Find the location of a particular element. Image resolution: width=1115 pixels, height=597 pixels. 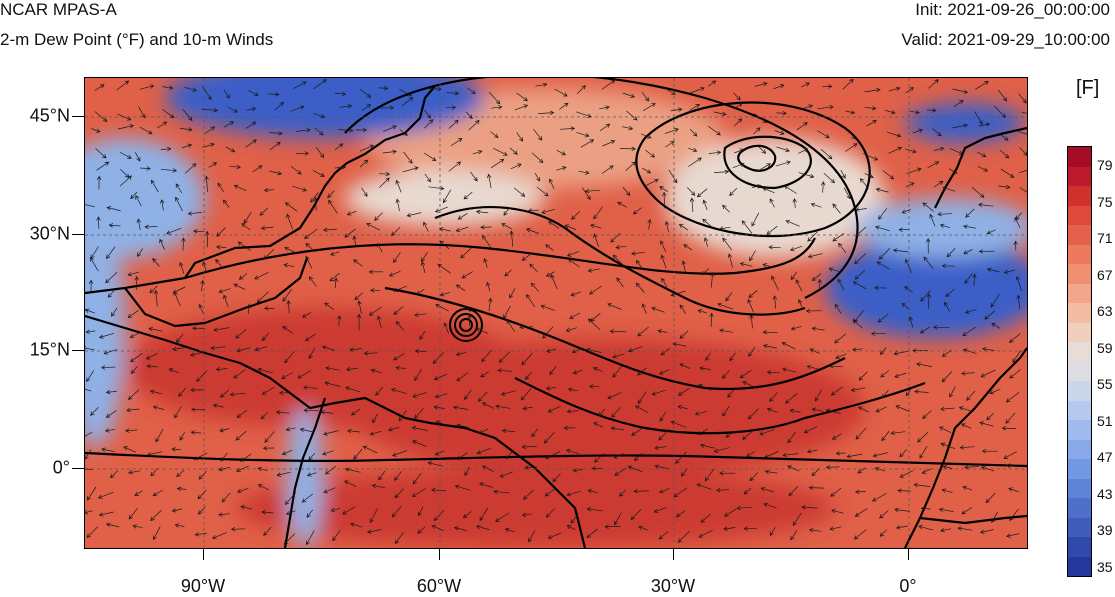

cool-region-andes is located at coordinates (305, 478).